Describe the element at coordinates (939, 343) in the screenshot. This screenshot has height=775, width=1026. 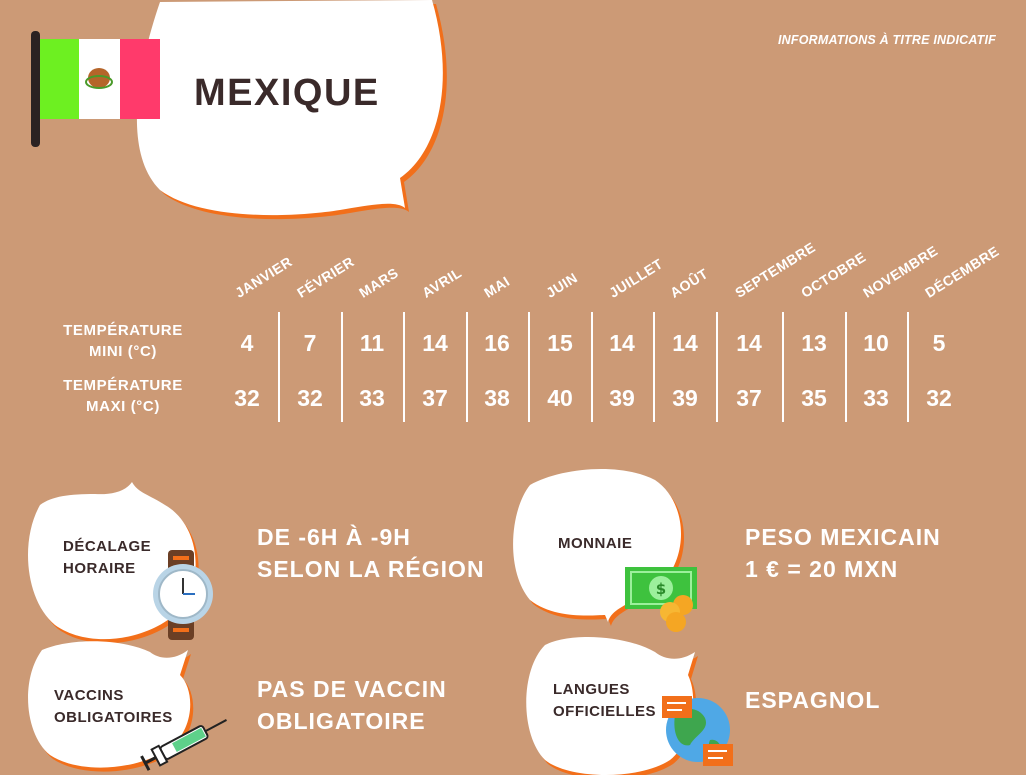
I see `min-temp-cell: 5` at that location.